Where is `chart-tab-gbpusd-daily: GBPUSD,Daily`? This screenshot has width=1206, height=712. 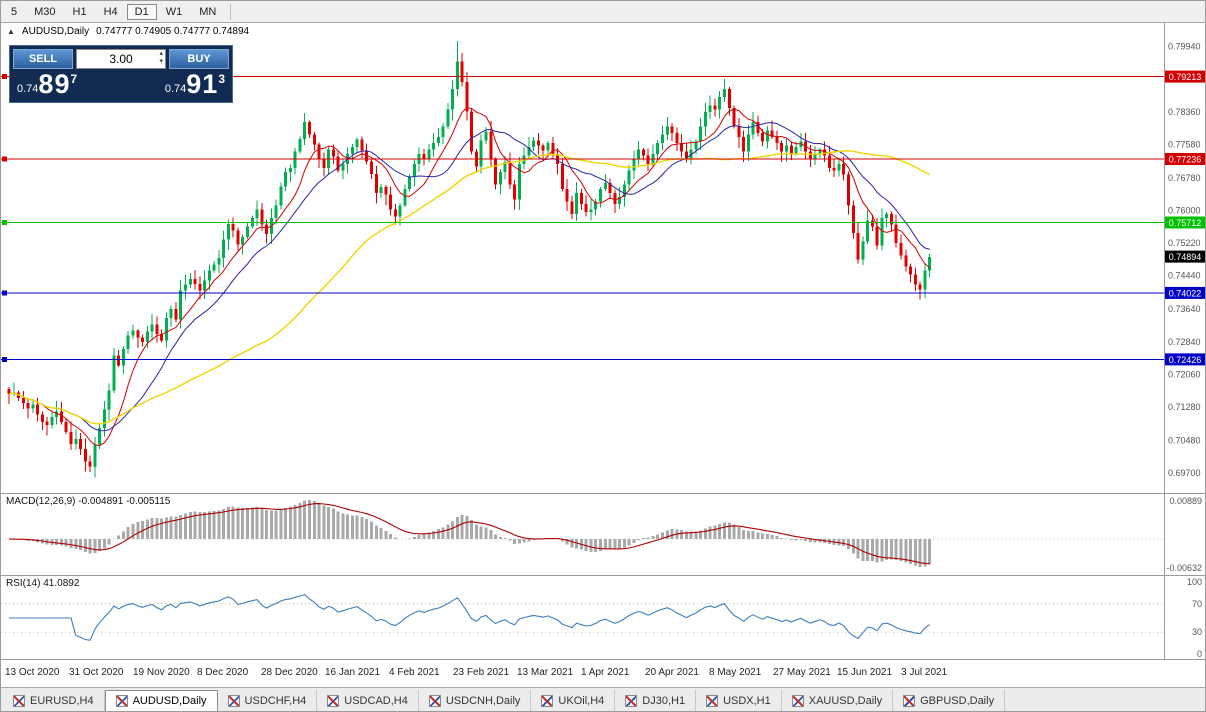 chart-tab-gbpusd-daily: GBPUSD,Daily is located at coordinates (949, 700).